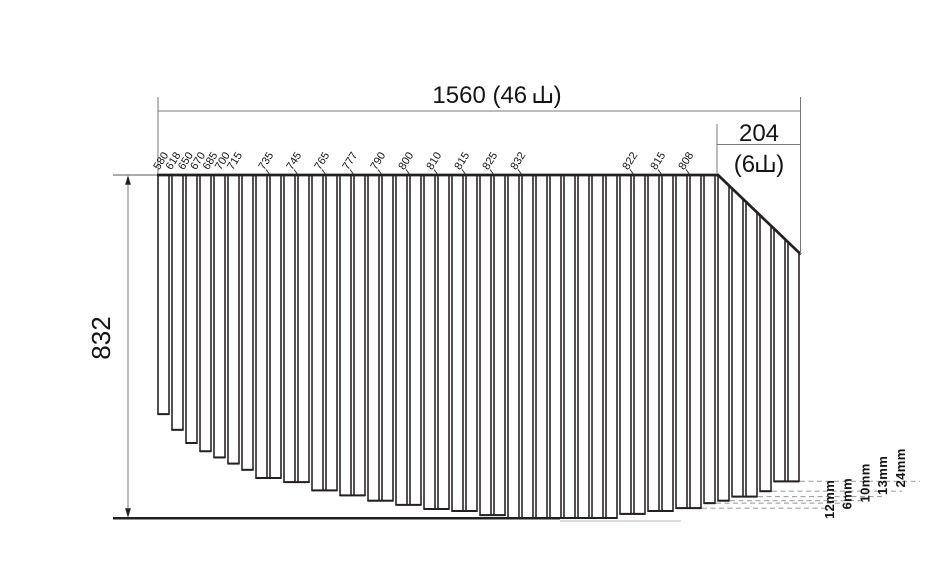 This screenshot has height=586, width=926. I want to click on slat-length-label-group: 715, so click(235, 161).